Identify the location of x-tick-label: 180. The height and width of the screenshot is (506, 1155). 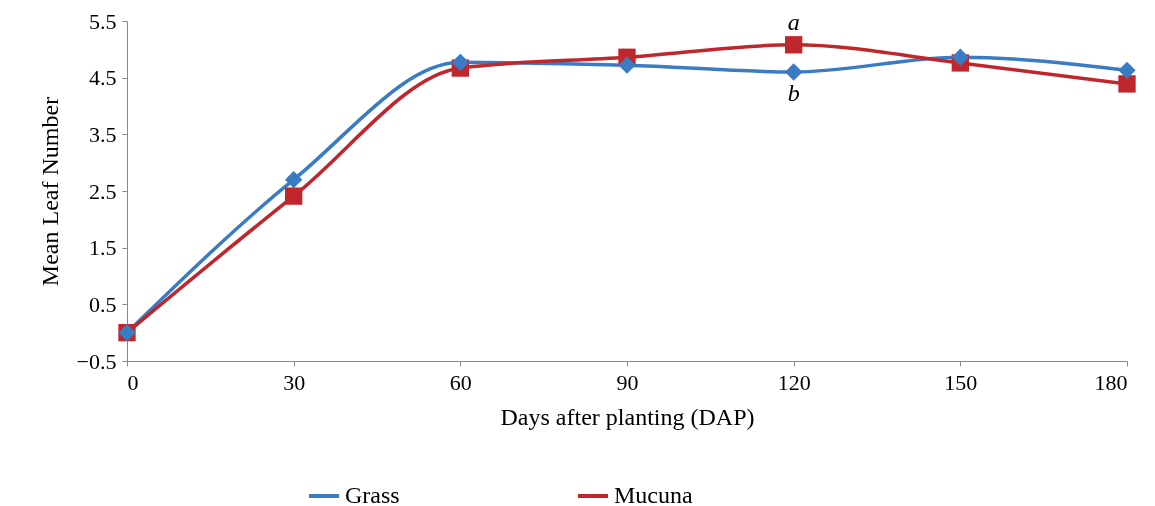
(1111, 382).